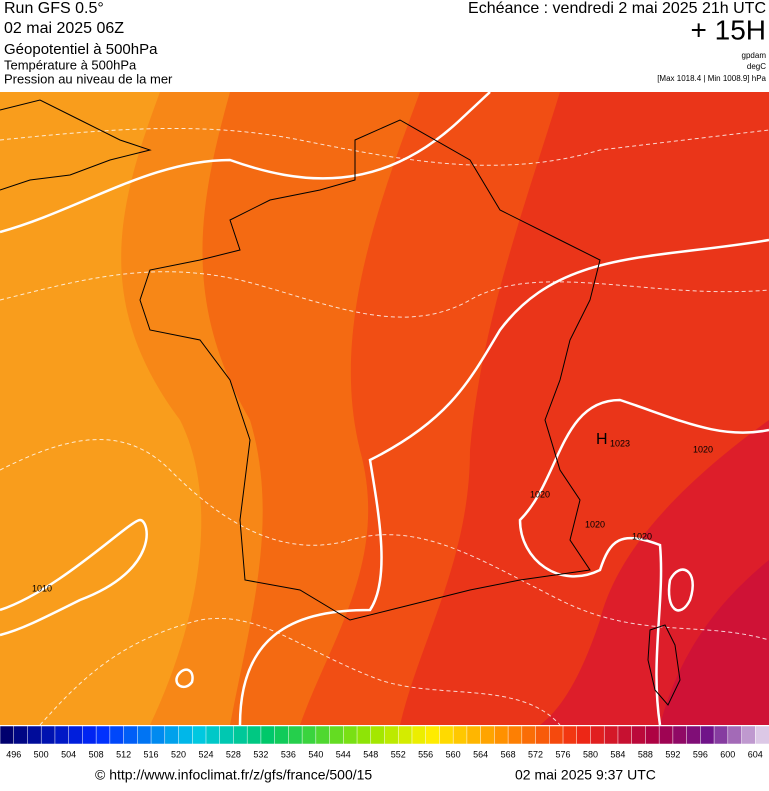 The image size is (769, 791). What do you see at coordinates (727, 754) in the screenshot?
I see `colorbar-label: 600` at bounding box center [727, 754].